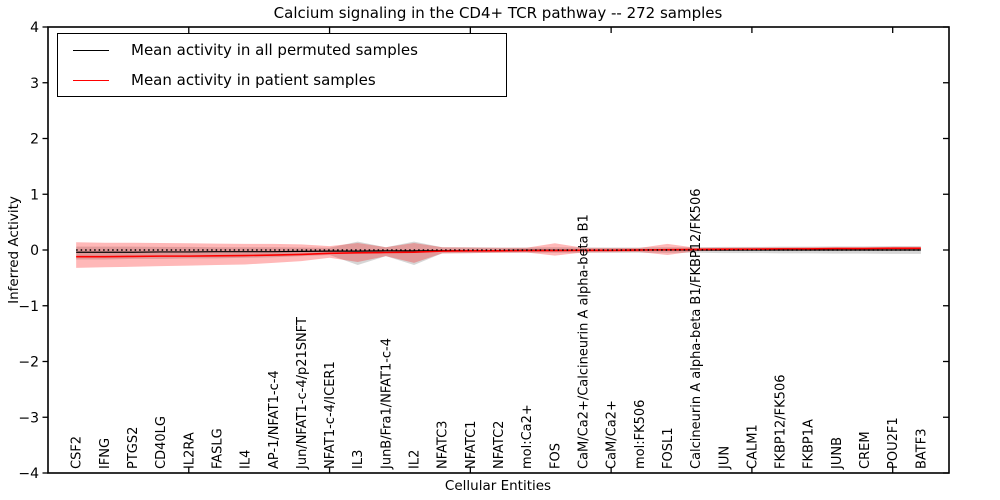 The height and width of the screenshot is (500, 1000). I want to click on x-tick-label: AP-1/NFAT1-c-4, so click(274, 419).